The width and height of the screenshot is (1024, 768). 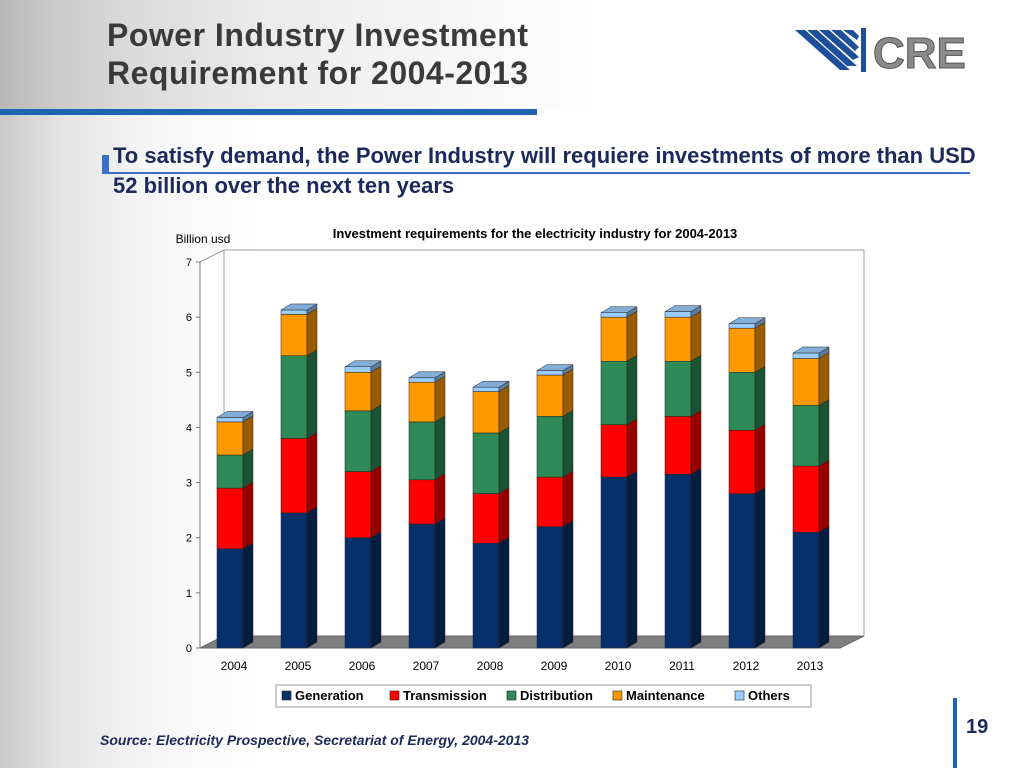 I want to click on bar-segment-distribution-2006, so click(x=363, y=438).